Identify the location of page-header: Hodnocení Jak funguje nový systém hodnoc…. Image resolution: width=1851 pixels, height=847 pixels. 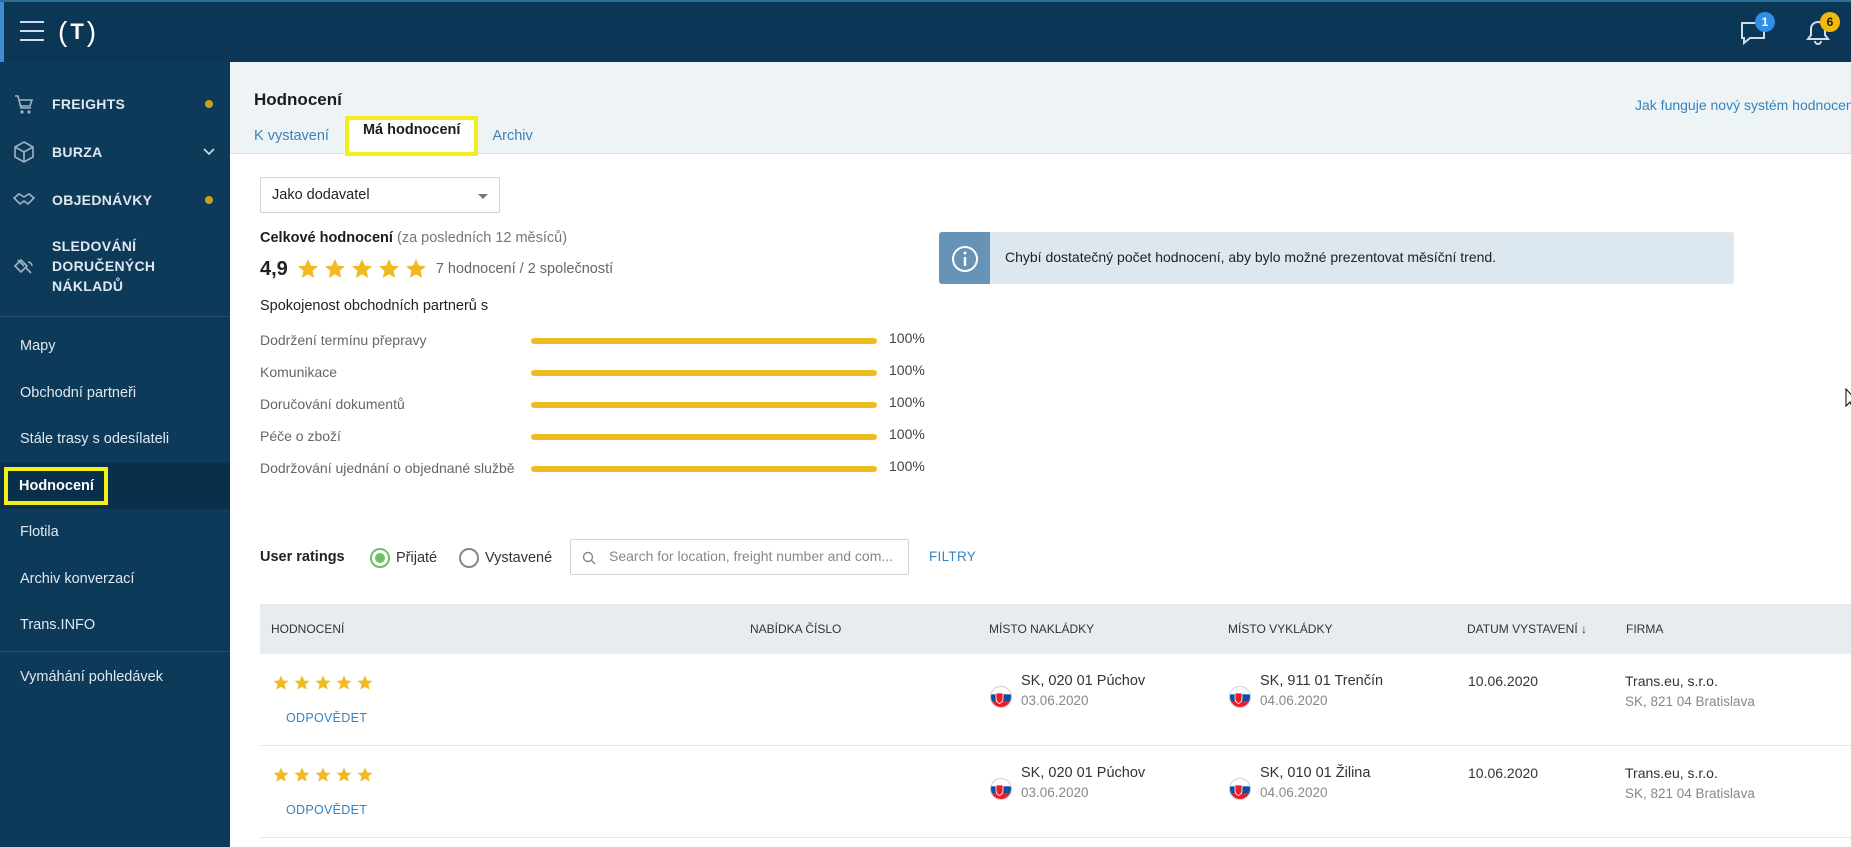
(1040, 109).